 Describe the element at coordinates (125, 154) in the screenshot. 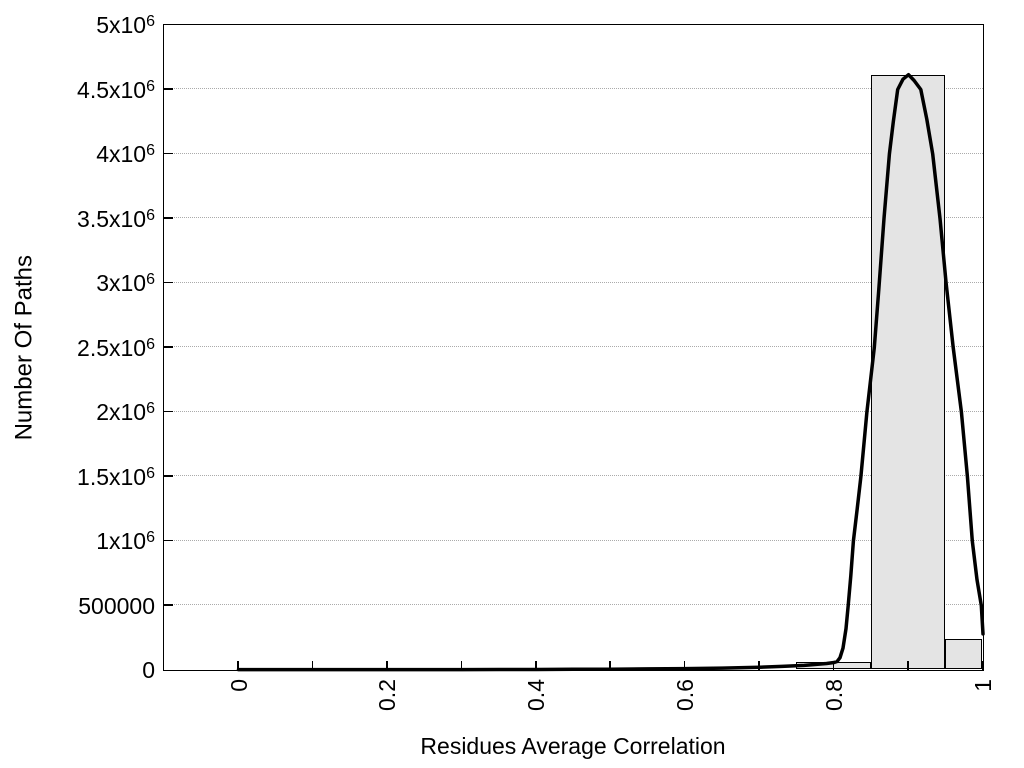

I see `y-tick-label: 4x106` at that location.